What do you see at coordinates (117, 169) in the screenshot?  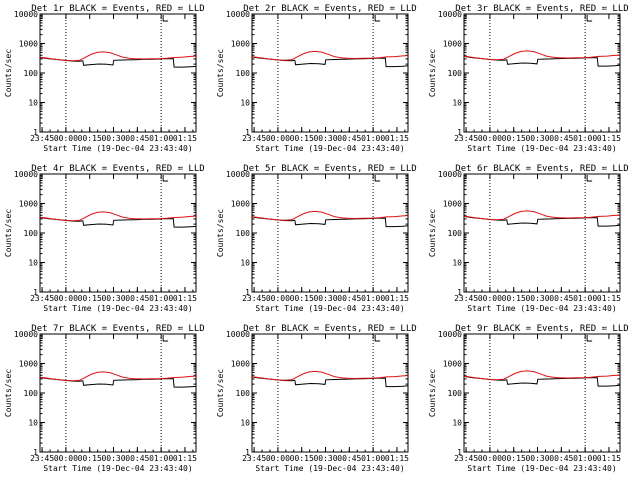 I see `panel-title: Det 4r BLACK = Events, RED = LLD` at bounding box center [117, 169].